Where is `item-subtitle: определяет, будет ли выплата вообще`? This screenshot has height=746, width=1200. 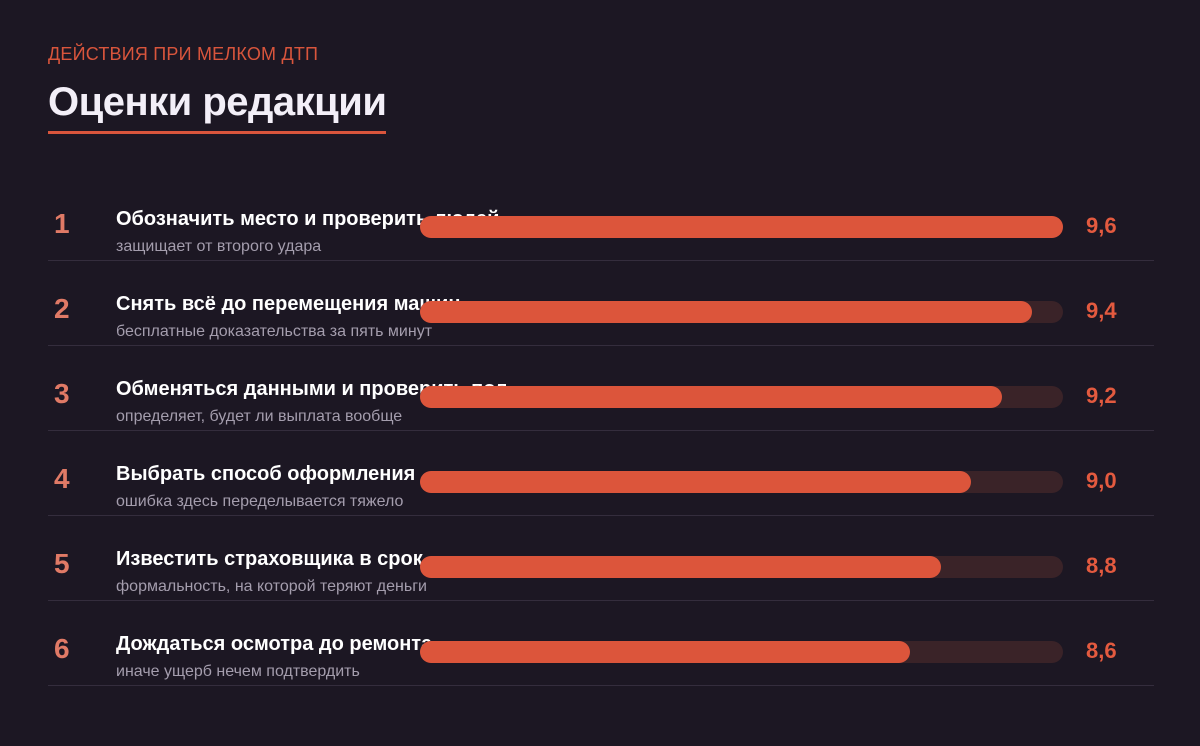
item-subtitle: определяет, будет ли выплата вообще is located at coordinates (259, 416).